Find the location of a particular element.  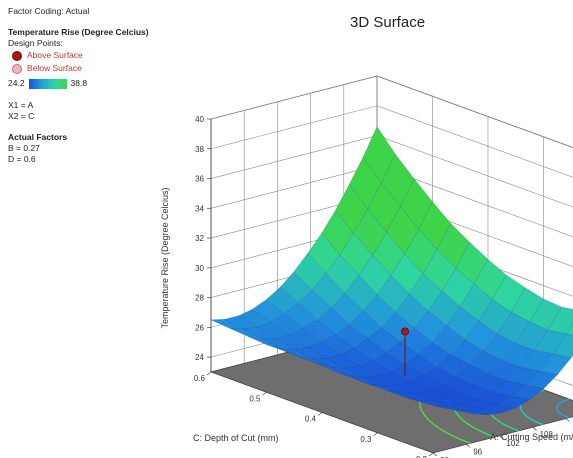

design-point-above-surface is located at coordinates (404, 331).